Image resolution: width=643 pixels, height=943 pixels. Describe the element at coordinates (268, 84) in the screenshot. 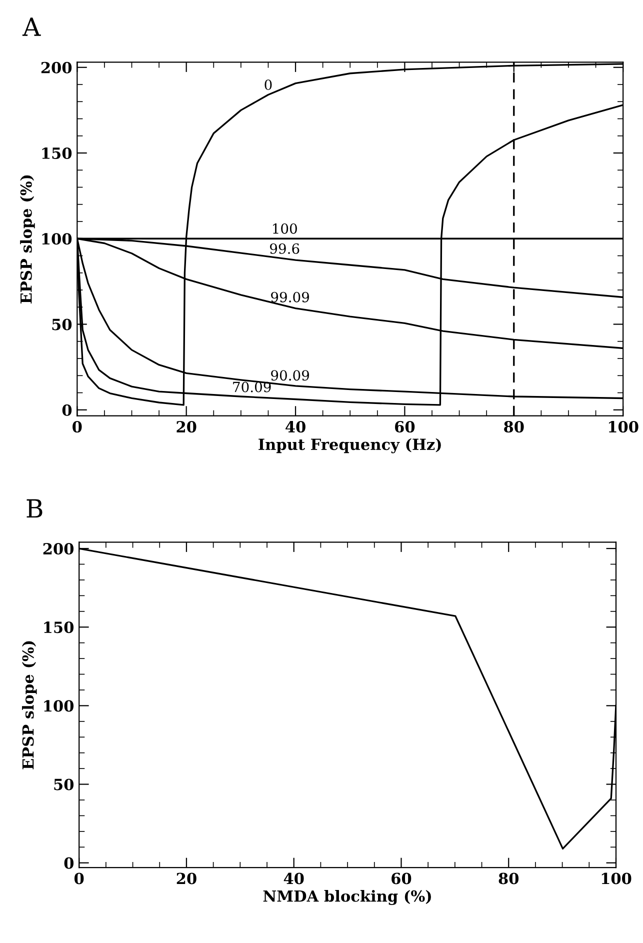

I see `annotation: 0` at that location.